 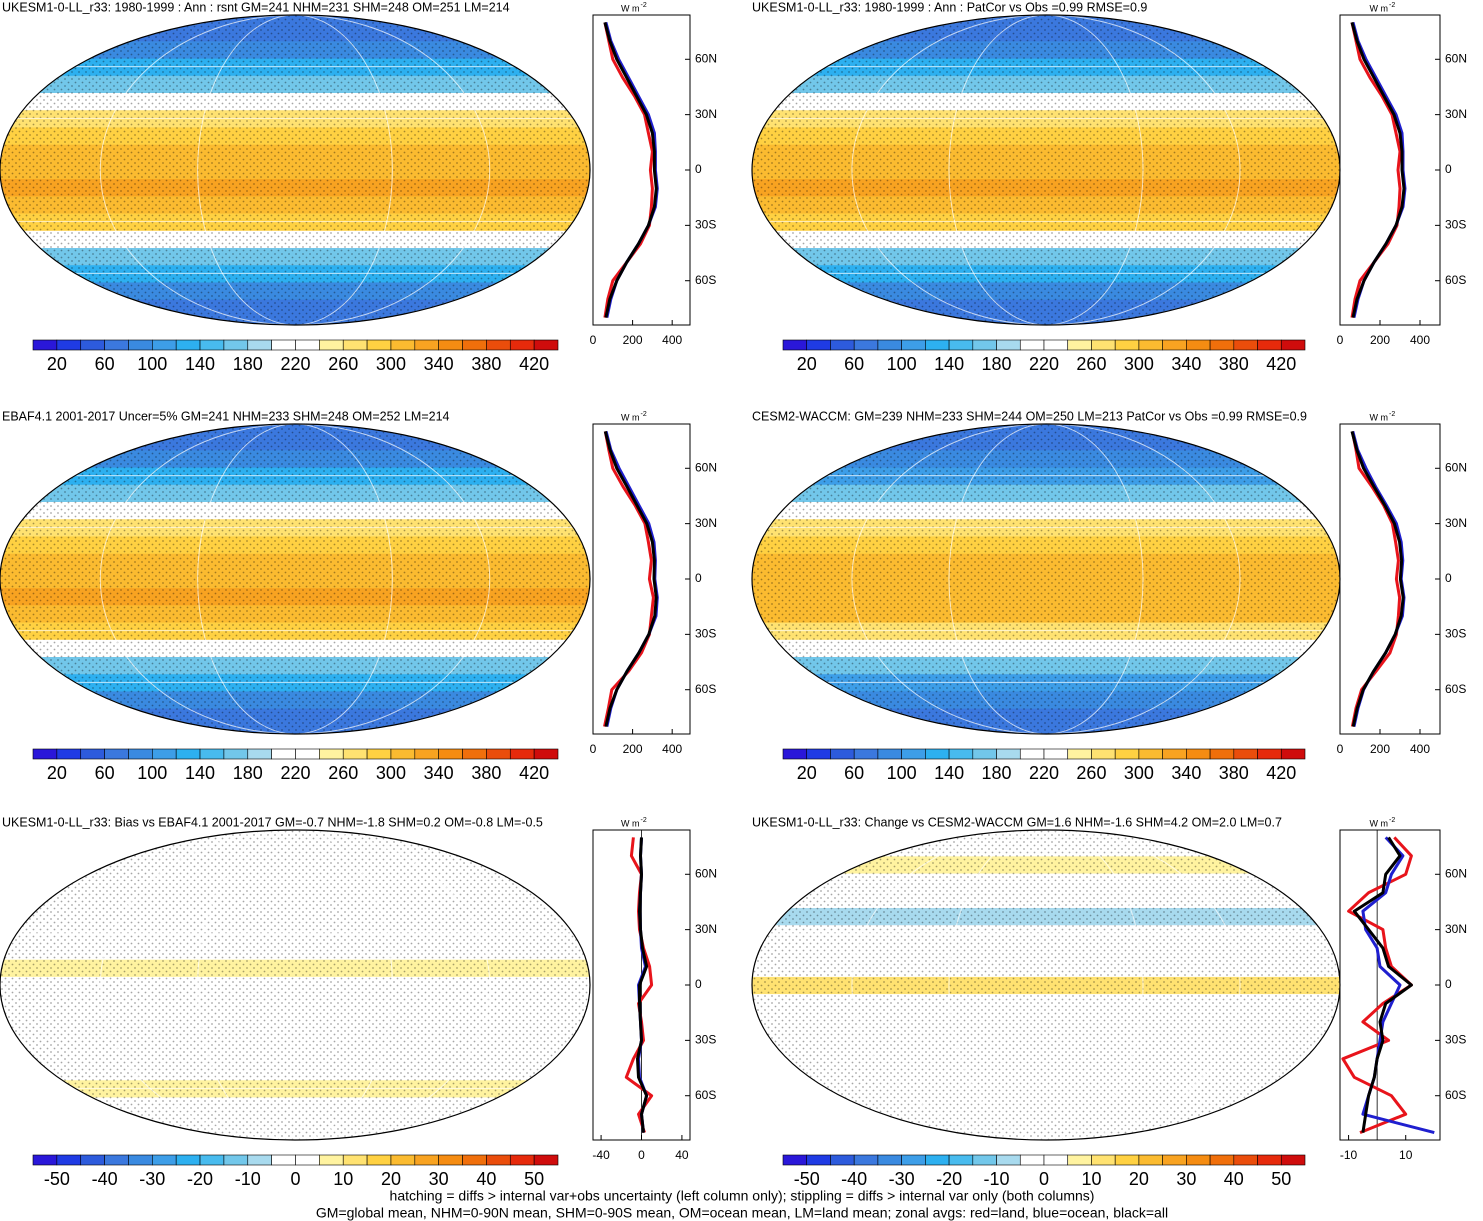 I want to click on colorbar-label: 220, so click(x=1044, y=773).